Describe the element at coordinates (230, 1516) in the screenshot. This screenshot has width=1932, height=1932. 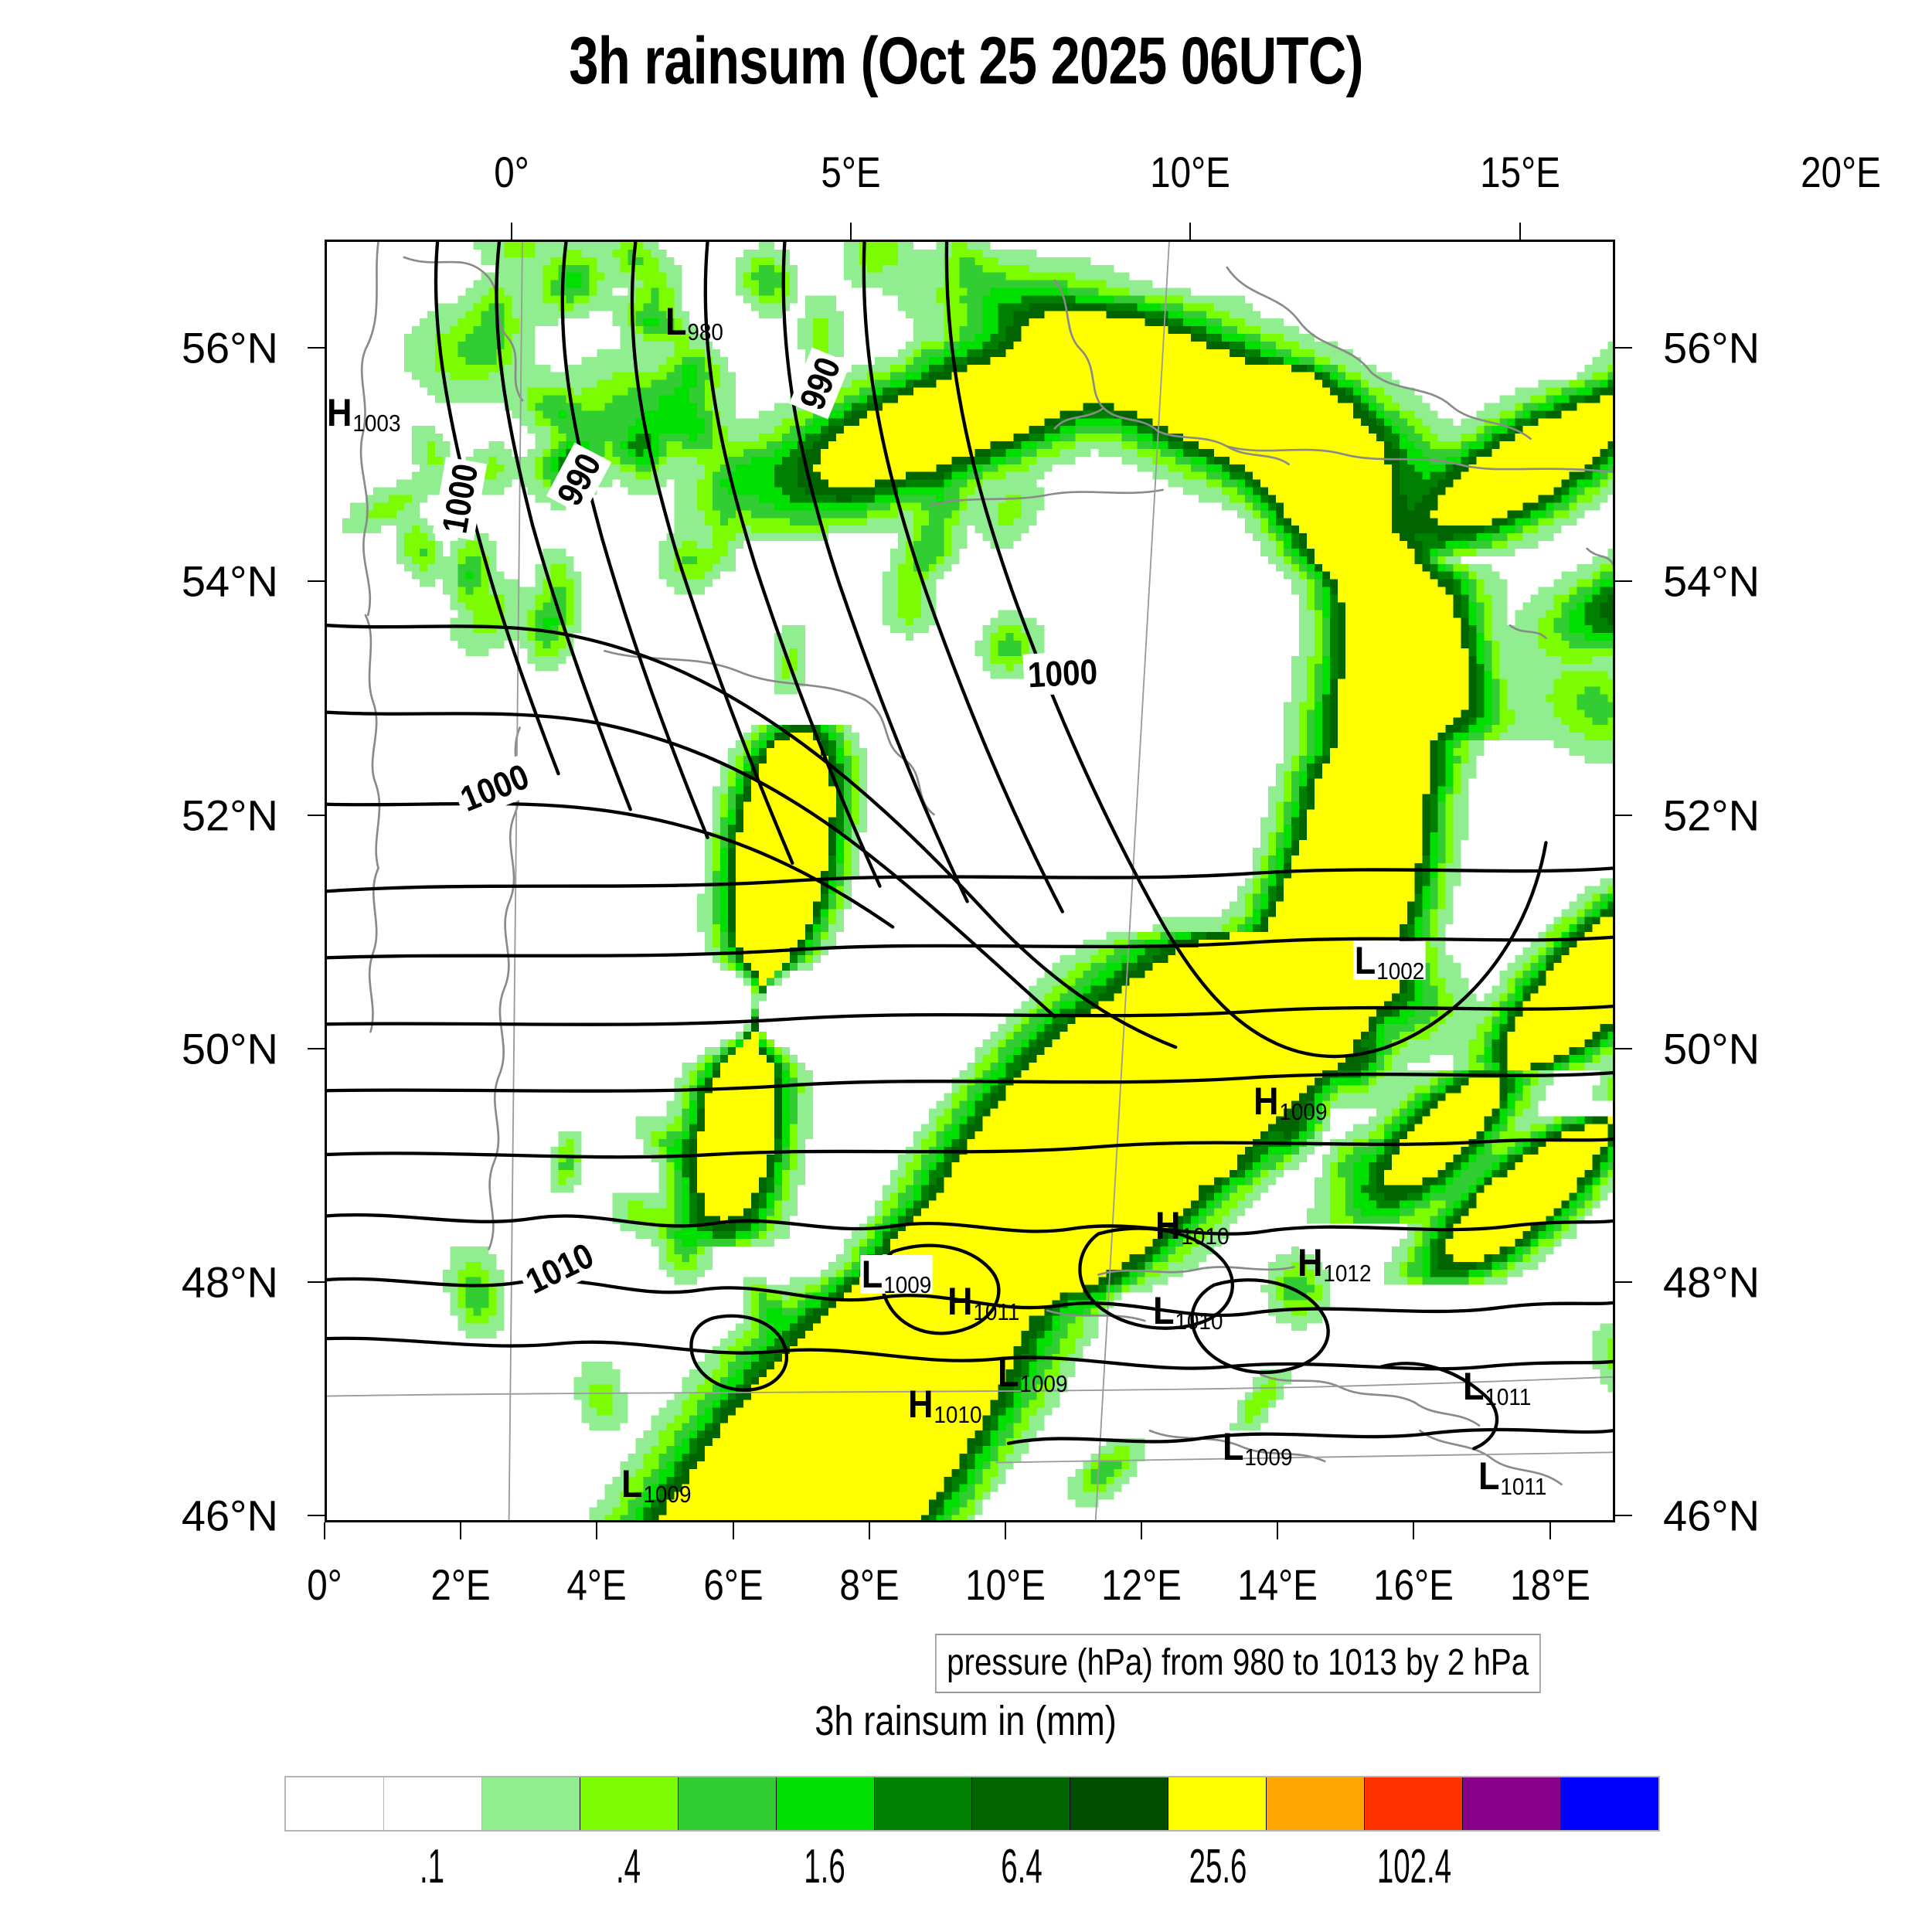
I see `left-axis-label: 46°N` at that location.